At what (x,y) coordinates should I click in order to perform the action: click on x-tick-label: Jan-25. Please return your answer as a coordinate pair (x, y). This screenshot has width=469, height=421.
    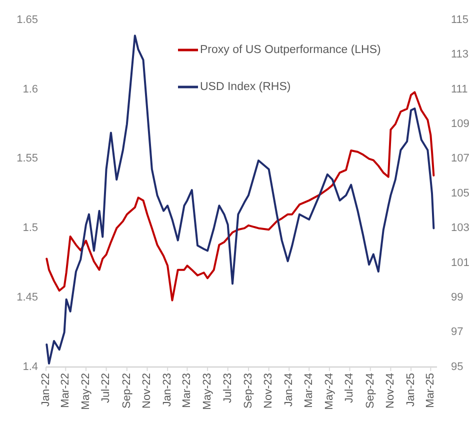
    Looking at the image, I should click on (410, 390).